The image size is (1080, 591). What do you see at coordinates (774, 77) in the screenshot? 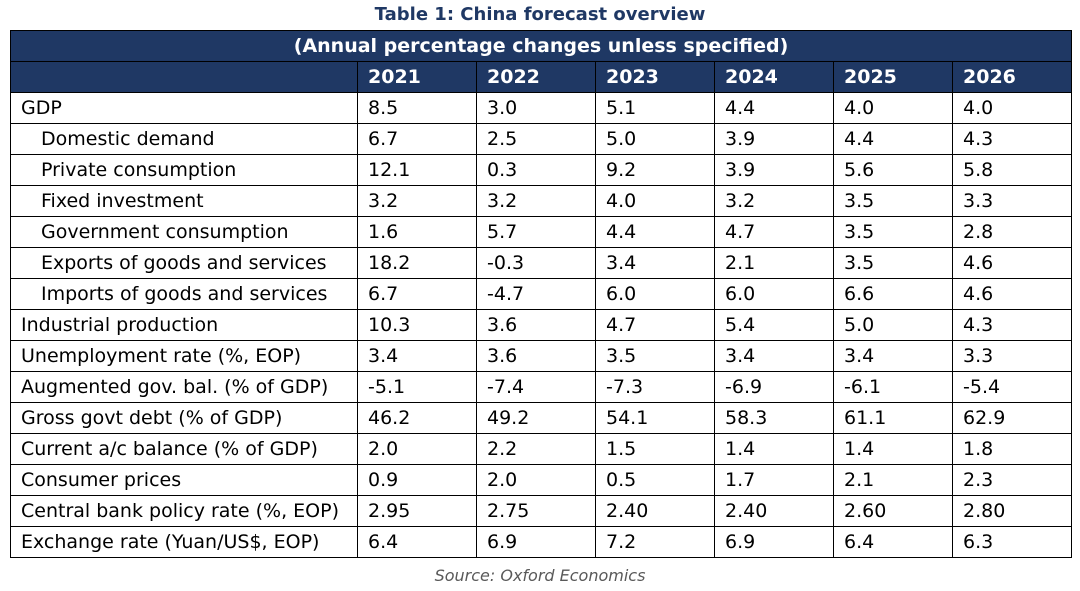
I see `year-header: 2024` at bounding box center [774, 77].